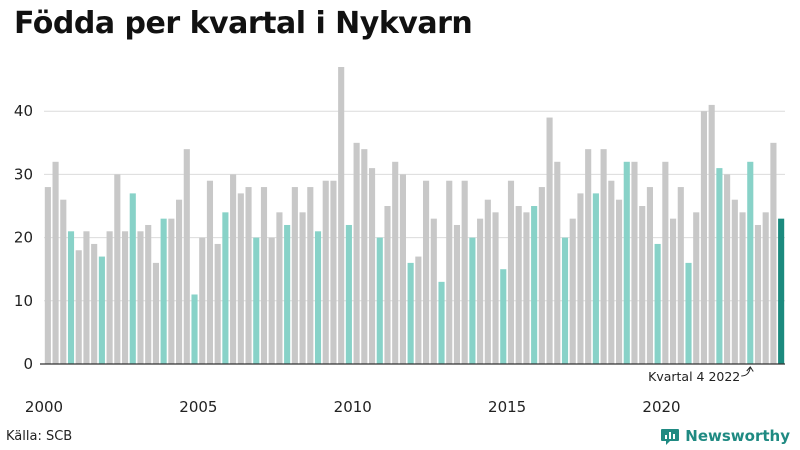 The width and height of the screenshot is (800, 450). Describe the element at coordinates (198, 407) in the screenshot. I see `x-tick-label: 2005` at that location.